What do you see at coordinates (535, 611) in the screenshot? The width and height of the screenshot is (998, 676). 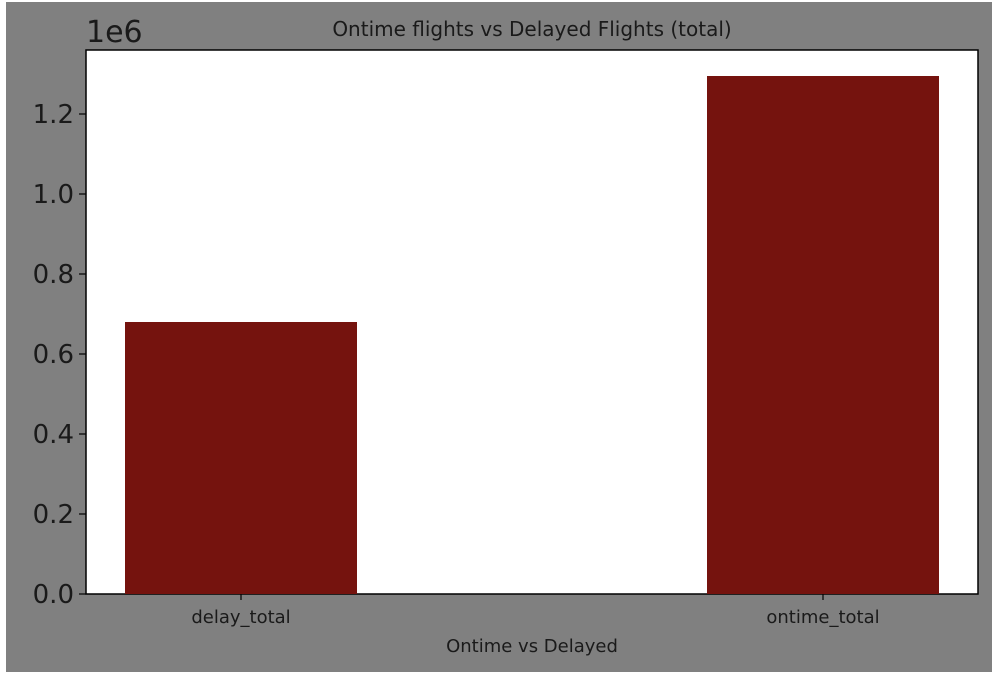 I see `x-axis: delay_total ontime_total` at bounding box center [535, 611].